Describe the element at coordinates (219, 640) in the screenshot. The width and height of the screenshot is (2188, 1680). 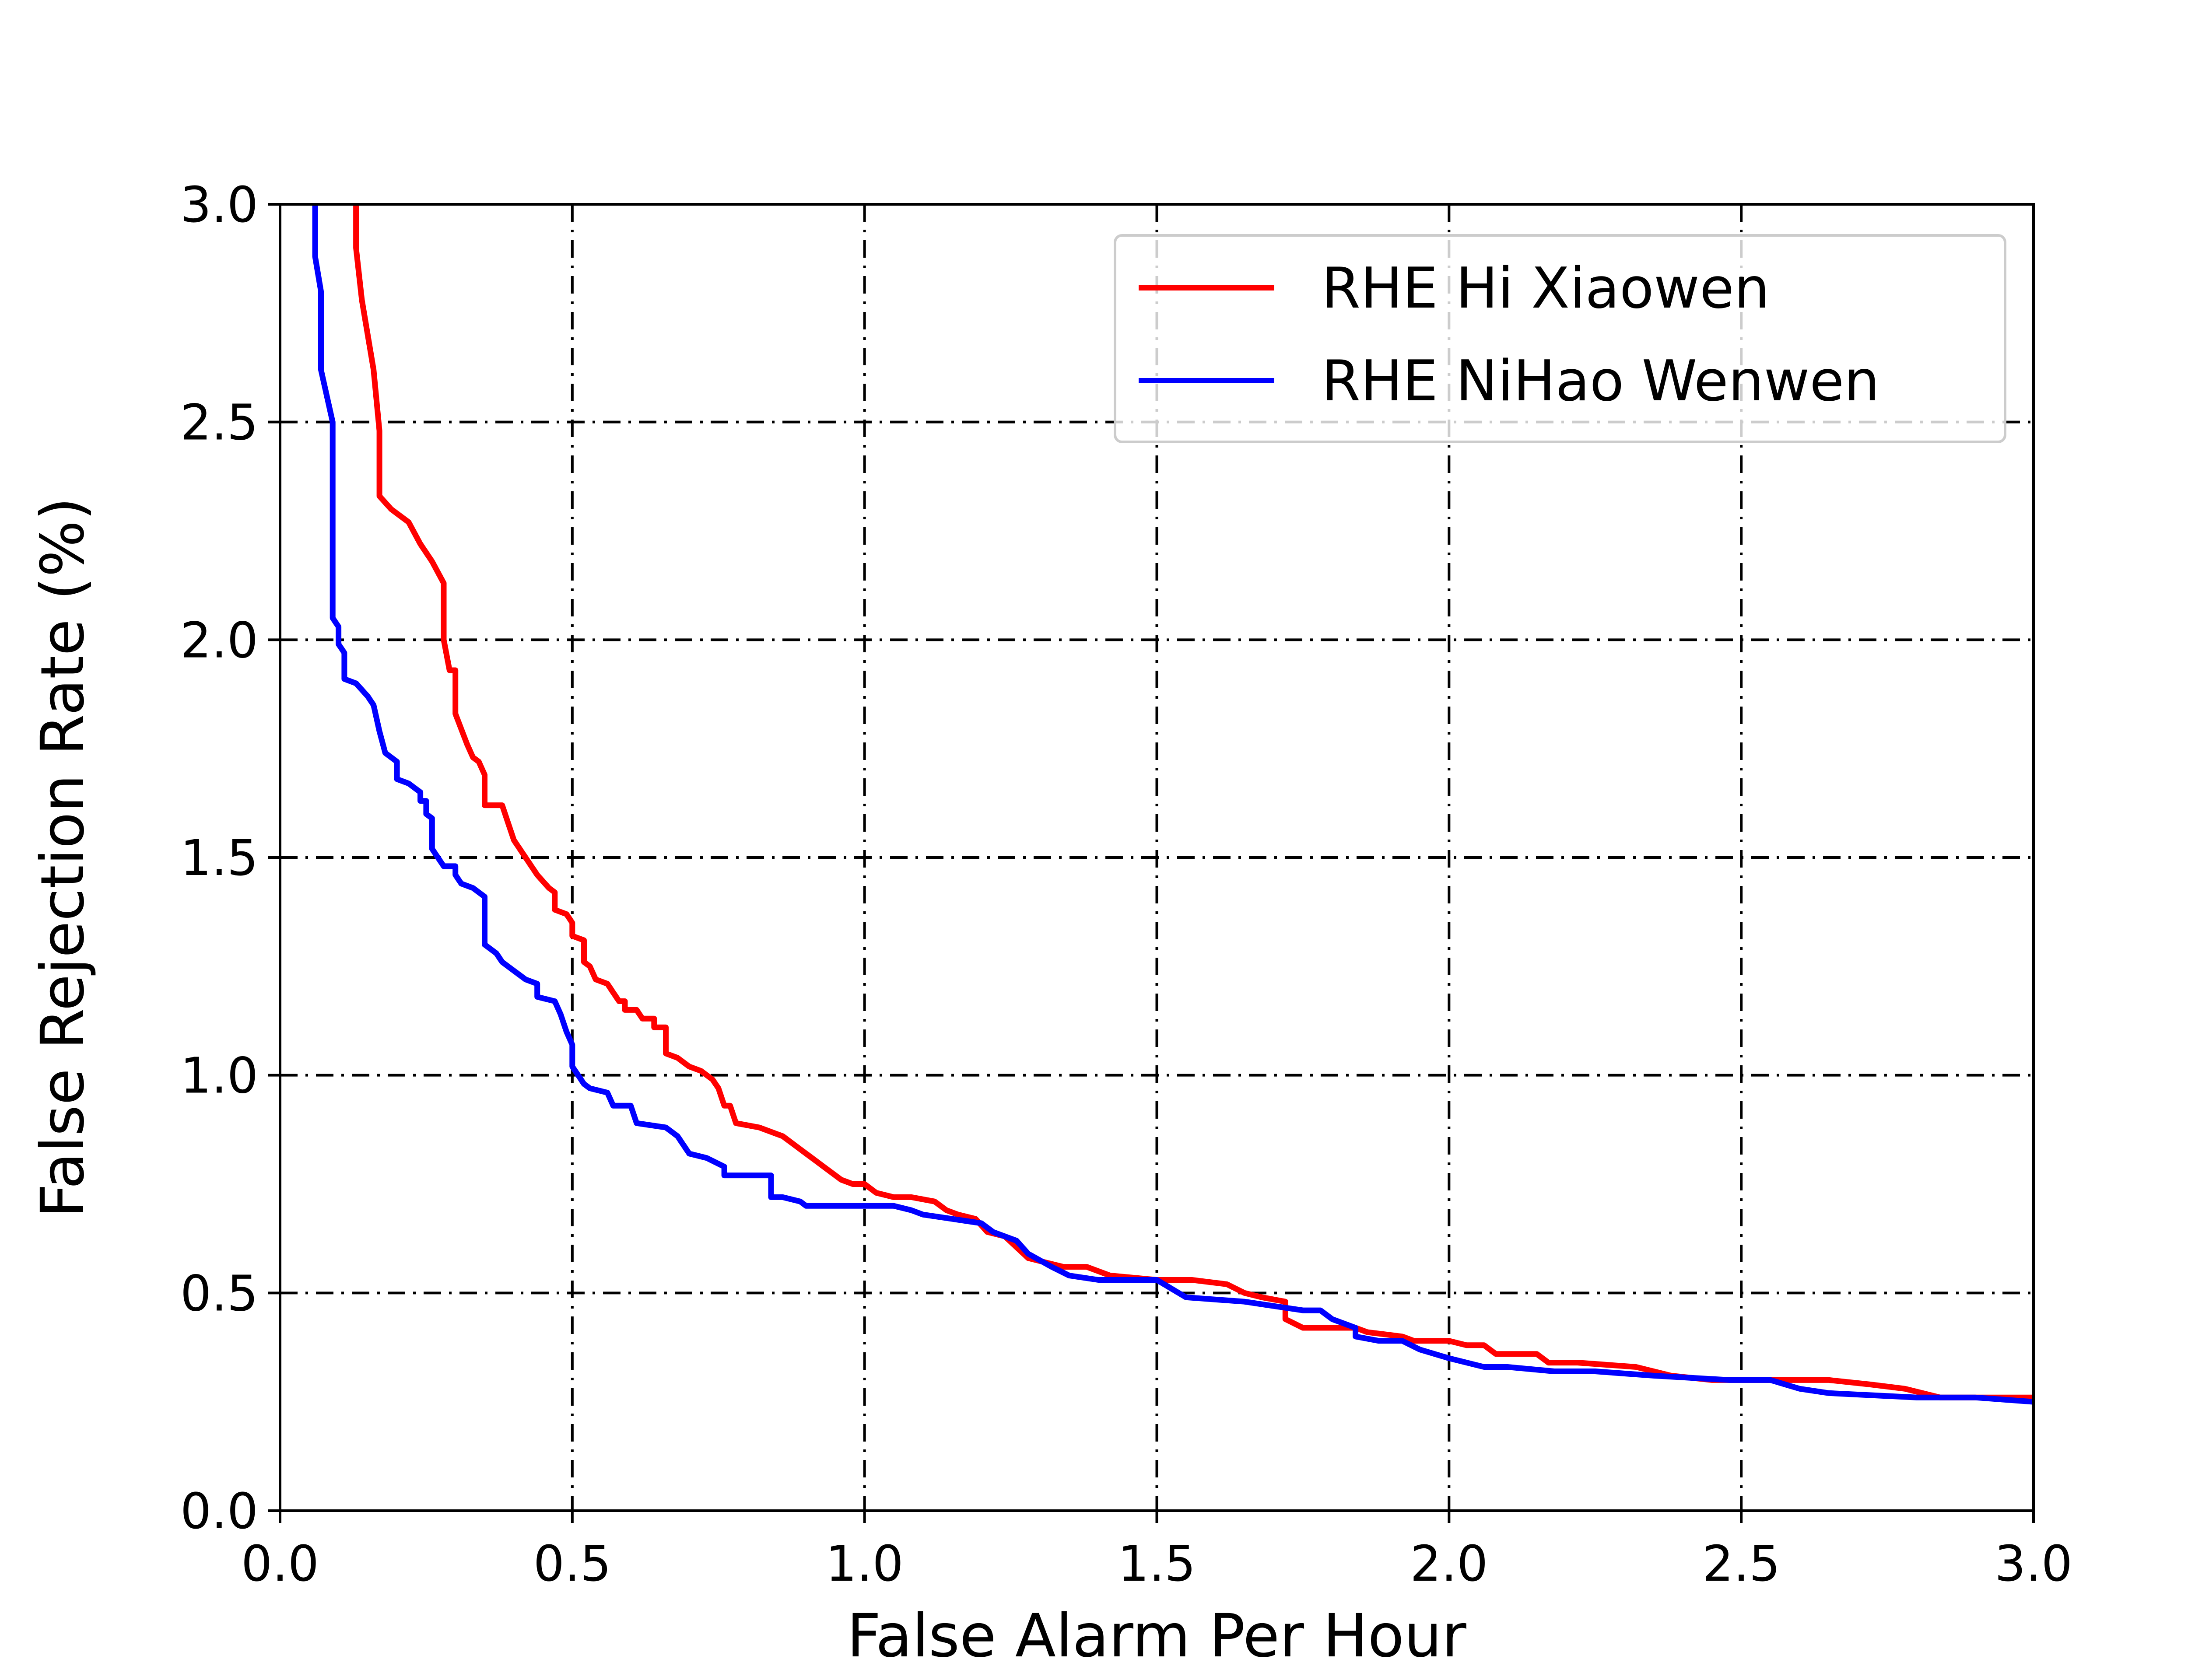
I see `y-tick-label: 2.0` at that location.